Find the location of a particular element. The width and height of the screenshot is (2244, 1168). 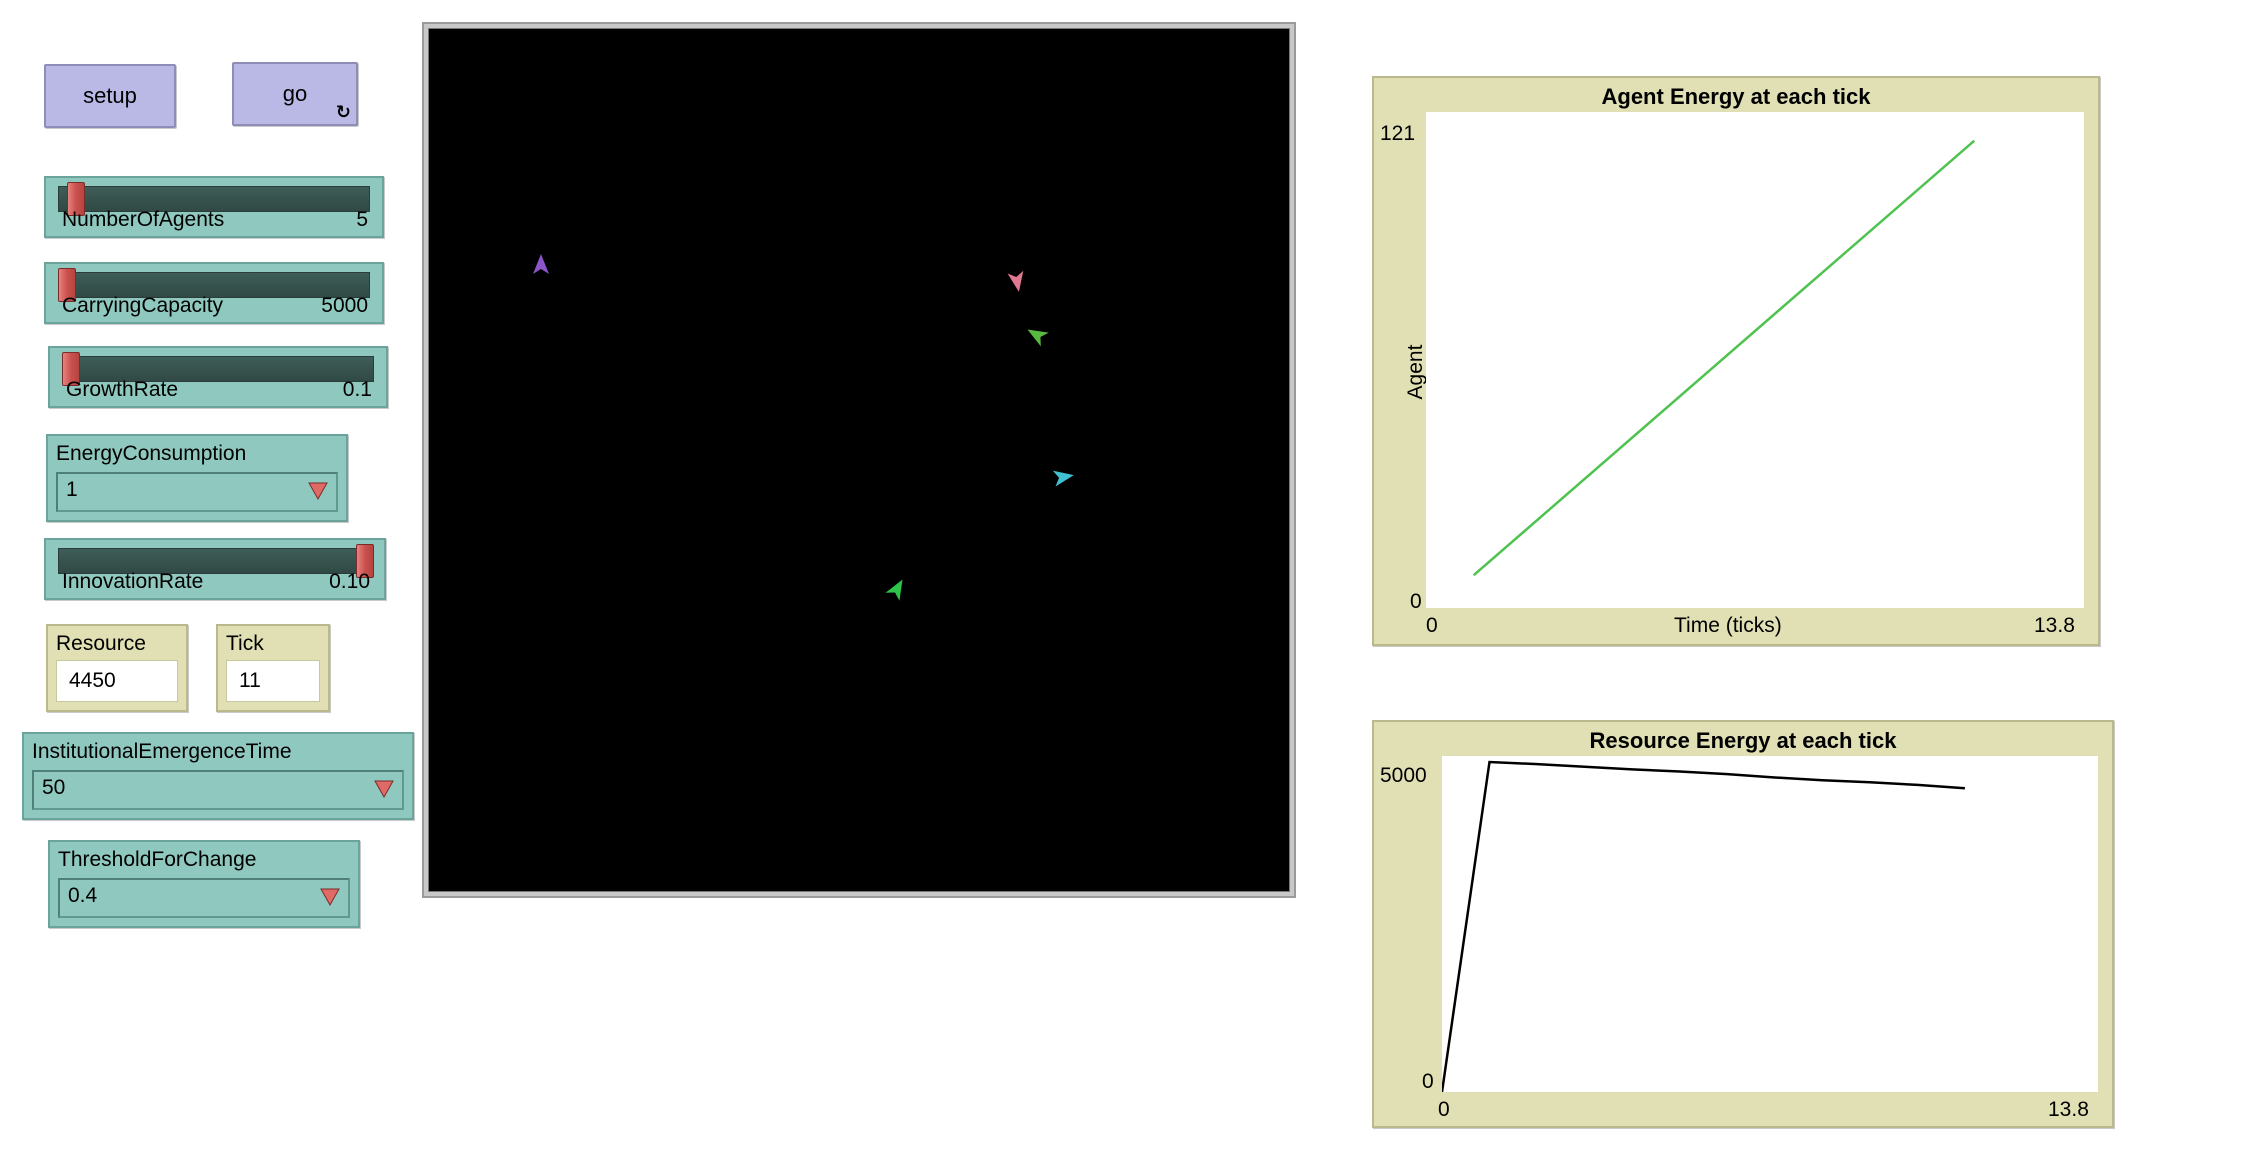

growth-rate-slider: GrowthRate 0.1 is located at coordinates (218, 377).